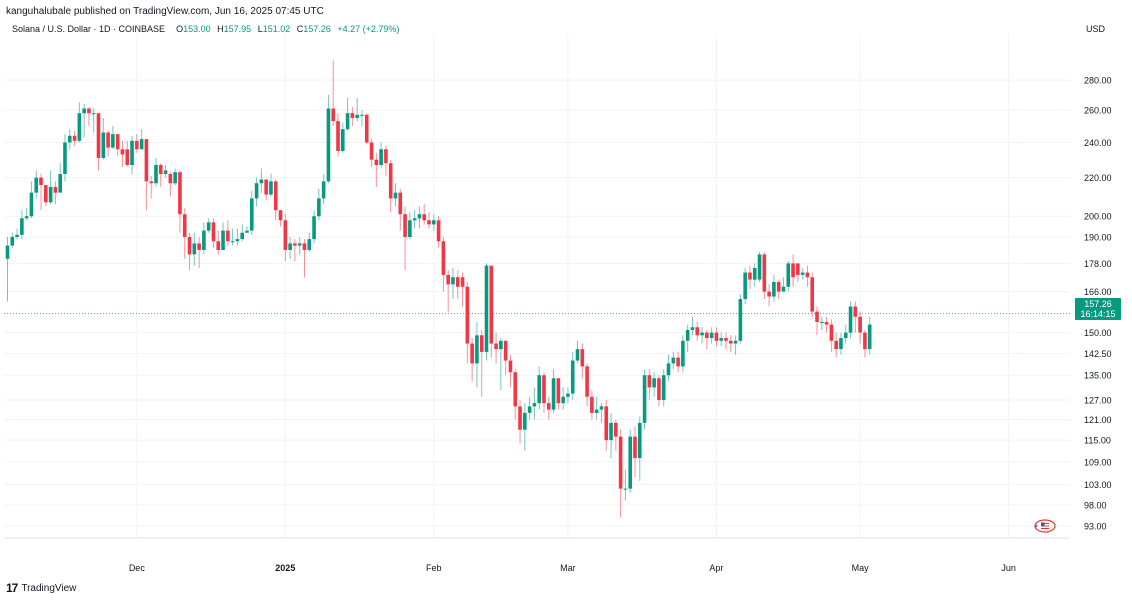  What do you see at coordinates (1098, 400) in the screenshot?
I see `y-tick-label: 127.00` at bounding box center [1098, 400].